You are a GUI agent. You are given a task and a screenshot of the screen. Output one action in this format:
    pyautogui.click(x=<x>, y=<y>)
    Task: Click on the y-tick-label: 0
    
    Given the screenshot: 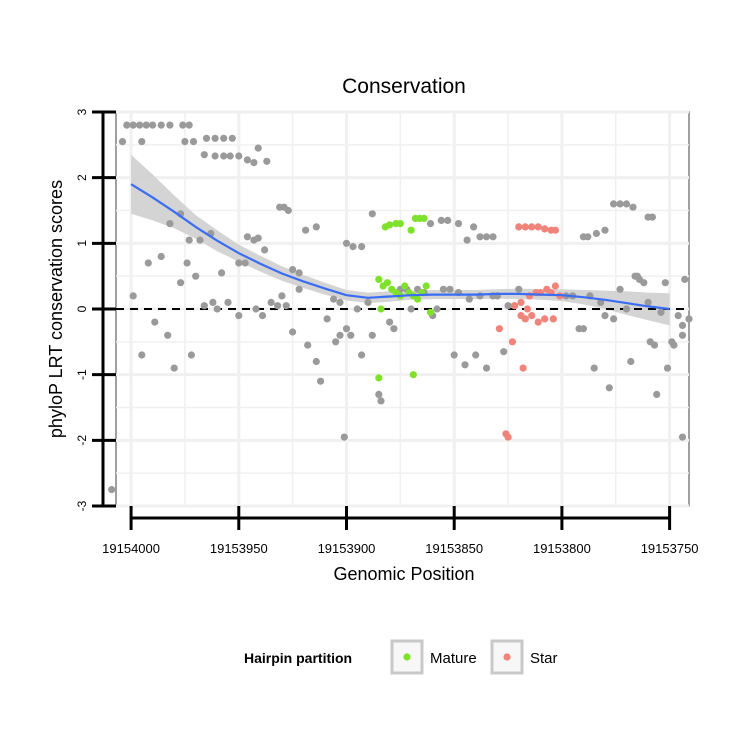 What is the action you would take?
    pyautogui.click(x=82, y=308)
    